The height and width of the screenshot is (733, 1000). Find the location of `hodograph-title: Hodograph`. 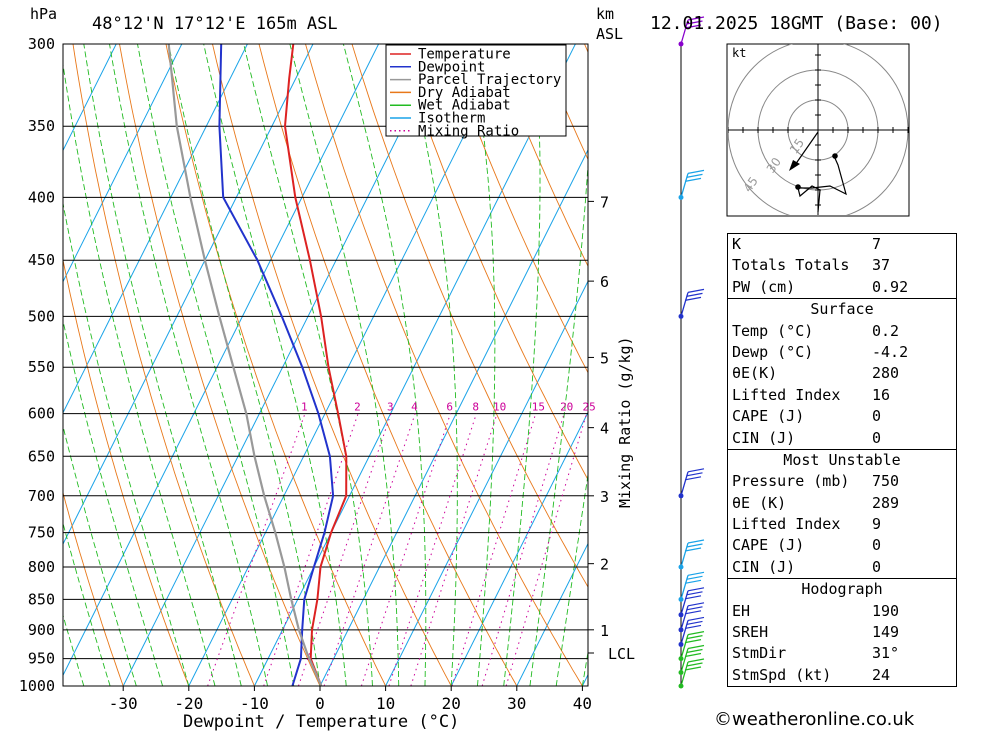

hodograph-title: Hodograph is located at coordinates (842, 589).